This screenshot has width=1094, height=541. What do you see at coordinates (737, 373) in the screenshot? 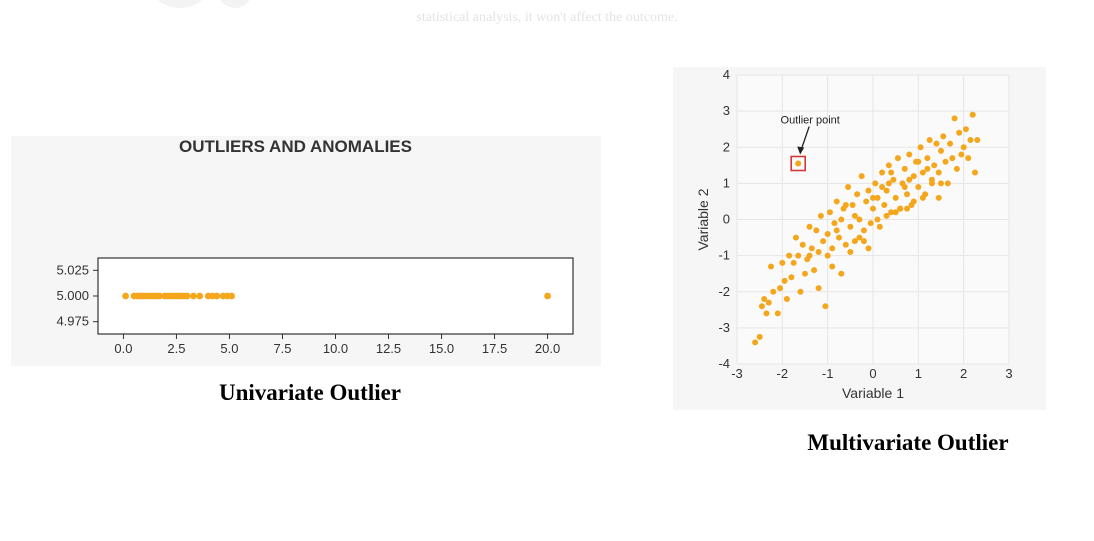
I see `x-tick-label: -3` at bounding box center [737, 373].